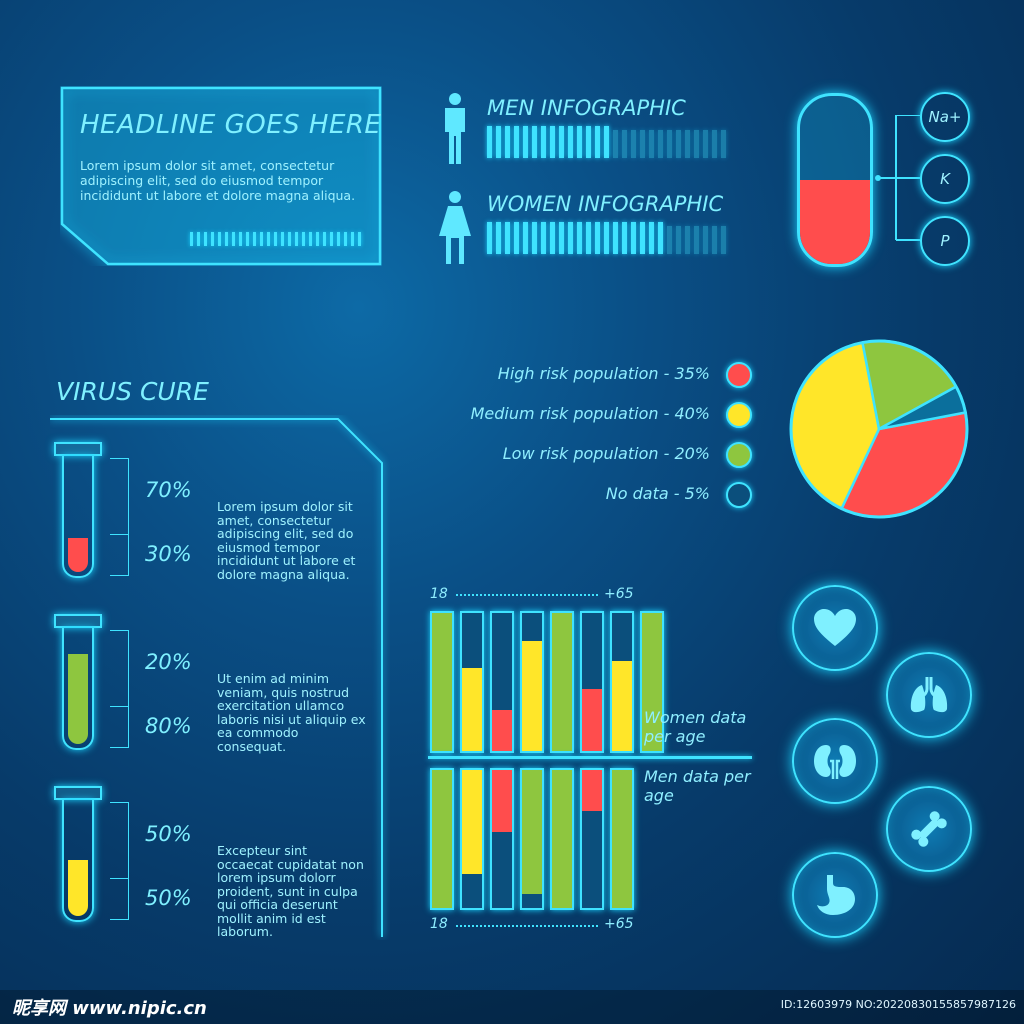 This screenshot has height=1024, width=1024. Describe the element at coordinates (527, 926) in the screenshot. I see `axis-line-bottom` at that location.